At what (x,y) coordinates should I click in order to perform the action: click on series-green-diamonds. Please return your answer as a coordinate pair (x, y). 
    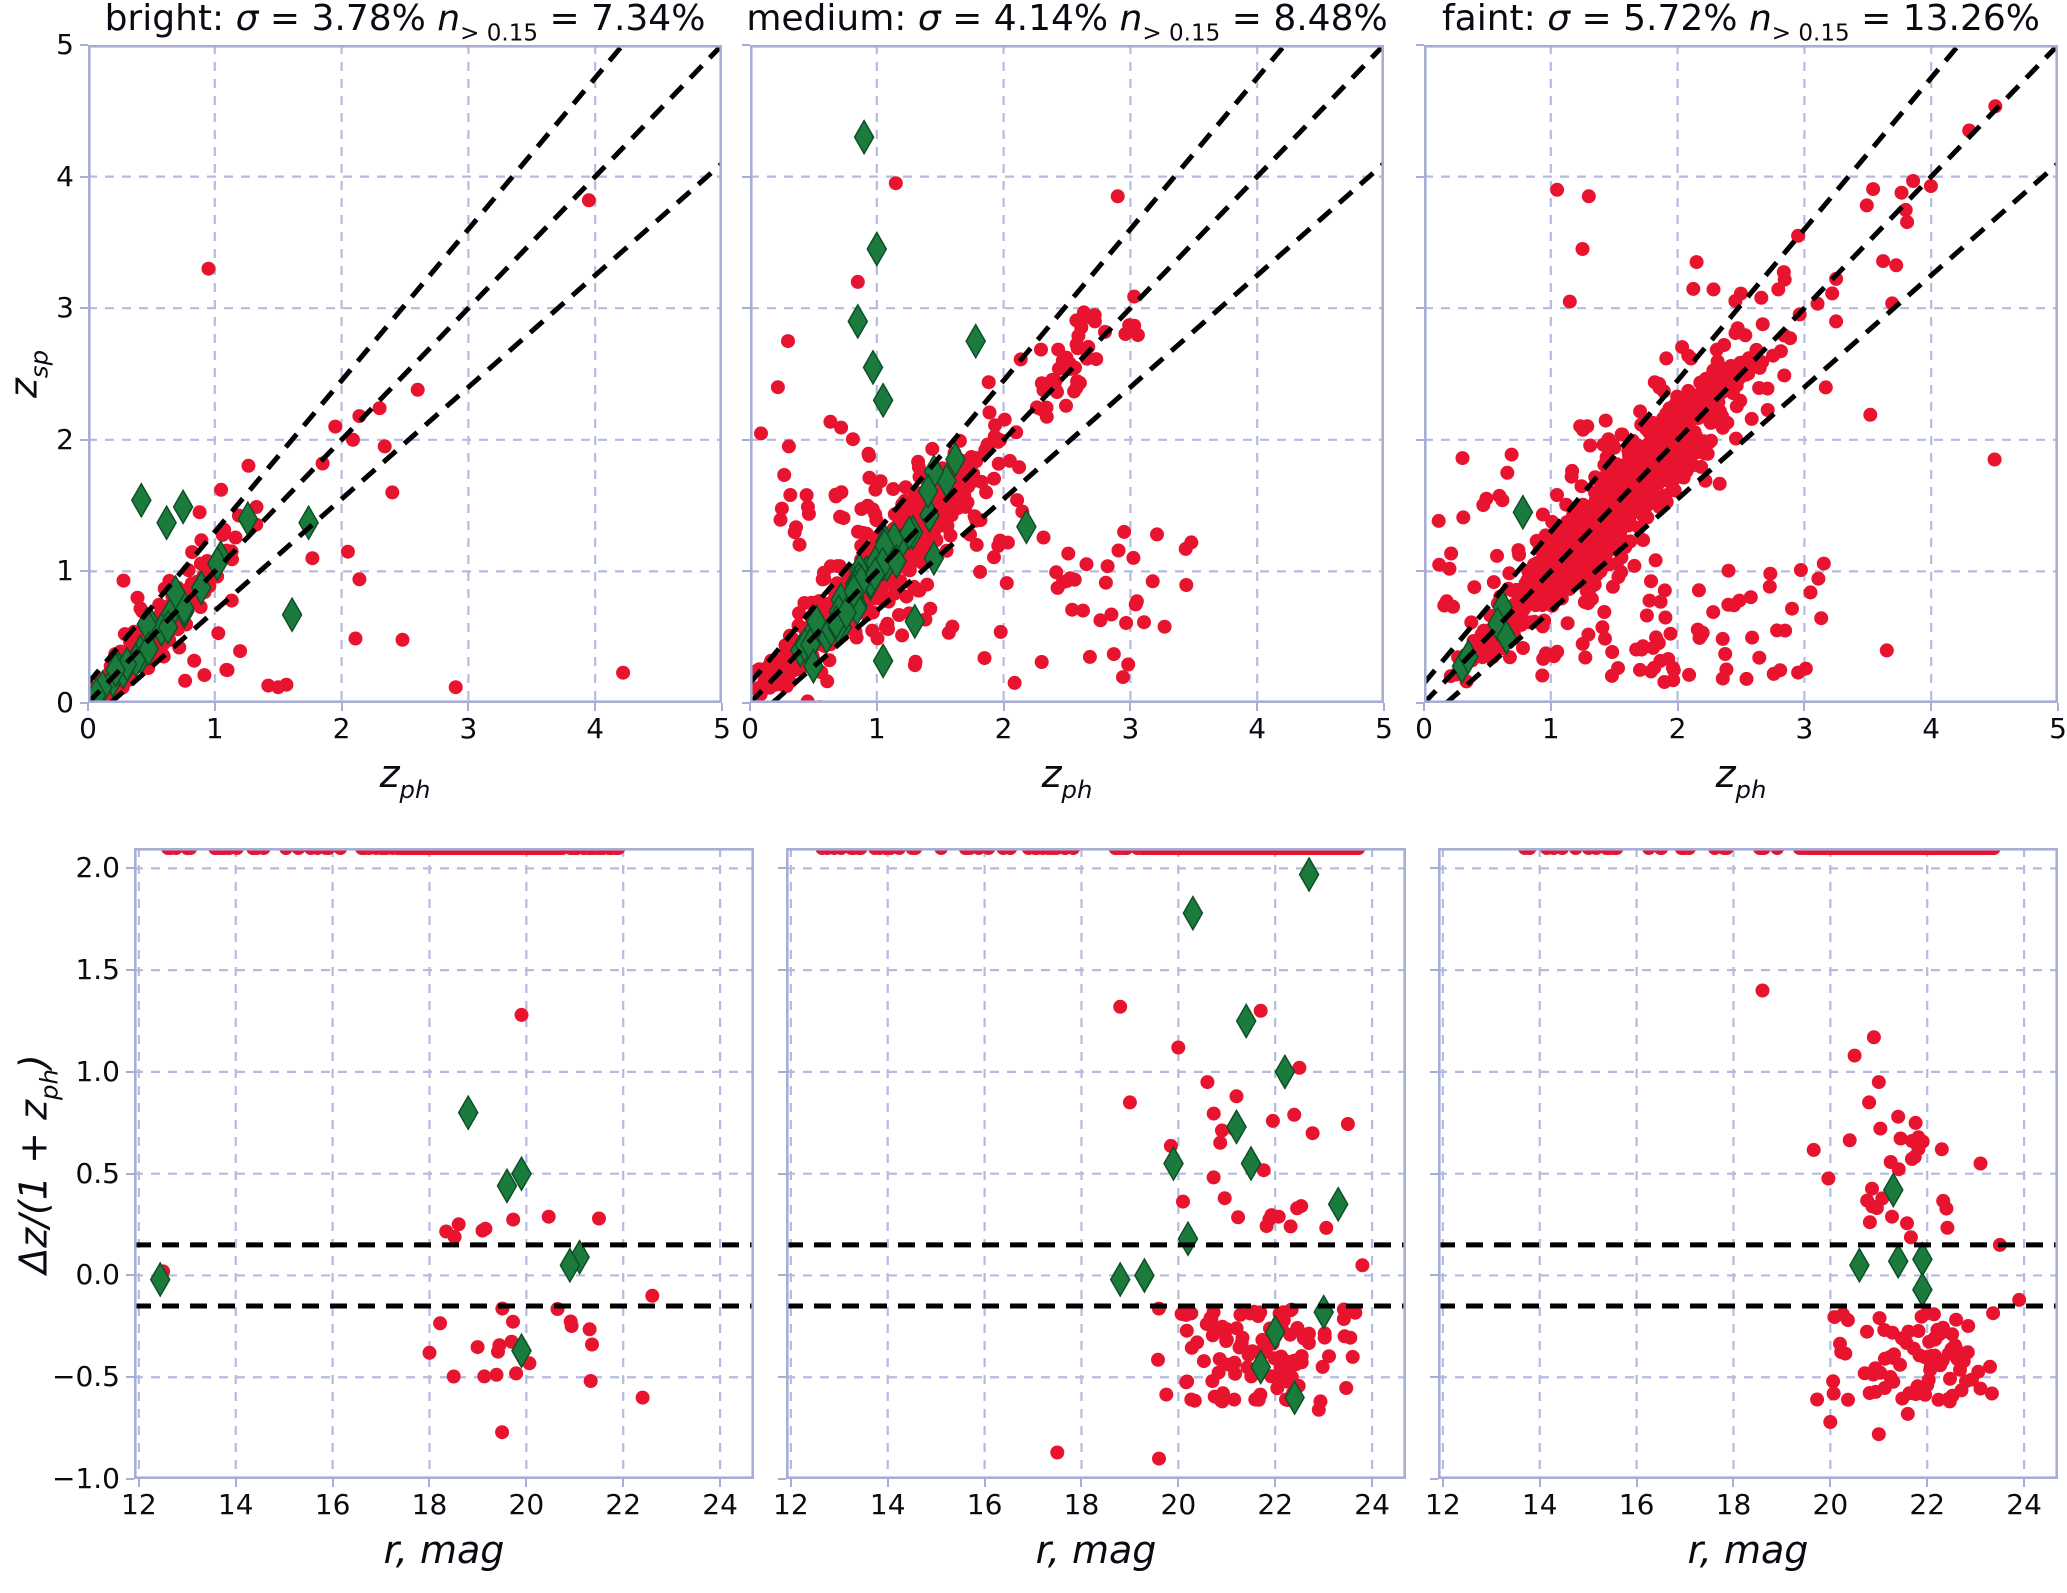
    Looking at the image, I should click on (1891, 1239).